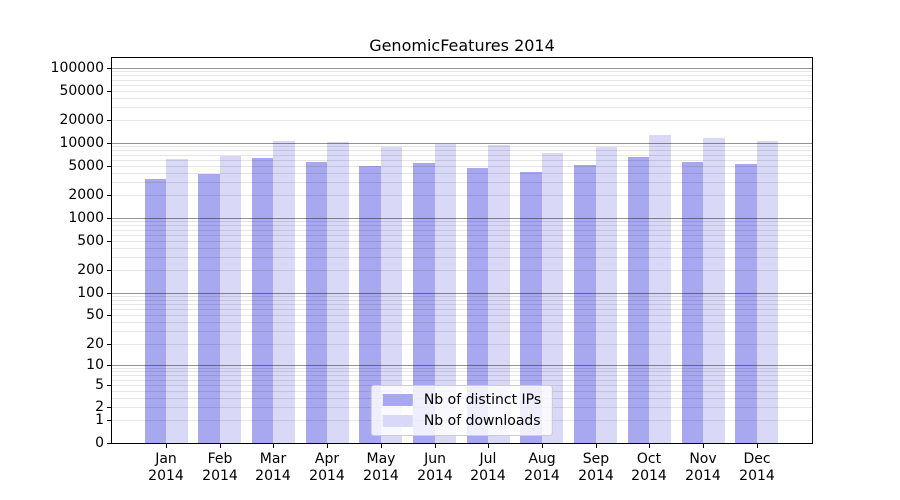 The width and height of the screenshot is (900, 500). I want to click on y-tick-label-100000: 100000, so click(77, 68).